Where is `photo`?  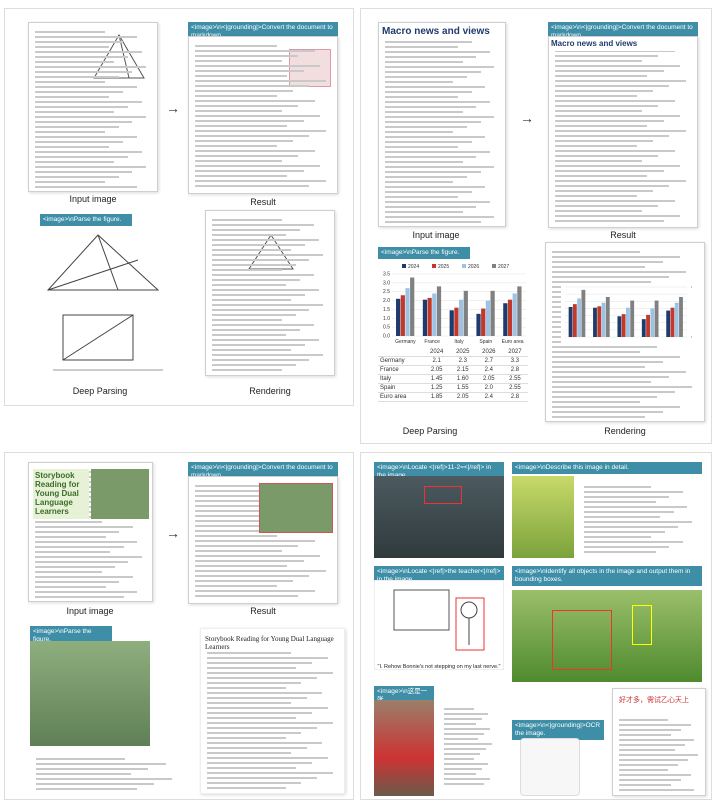 photo is located at coordinates (90, 693).